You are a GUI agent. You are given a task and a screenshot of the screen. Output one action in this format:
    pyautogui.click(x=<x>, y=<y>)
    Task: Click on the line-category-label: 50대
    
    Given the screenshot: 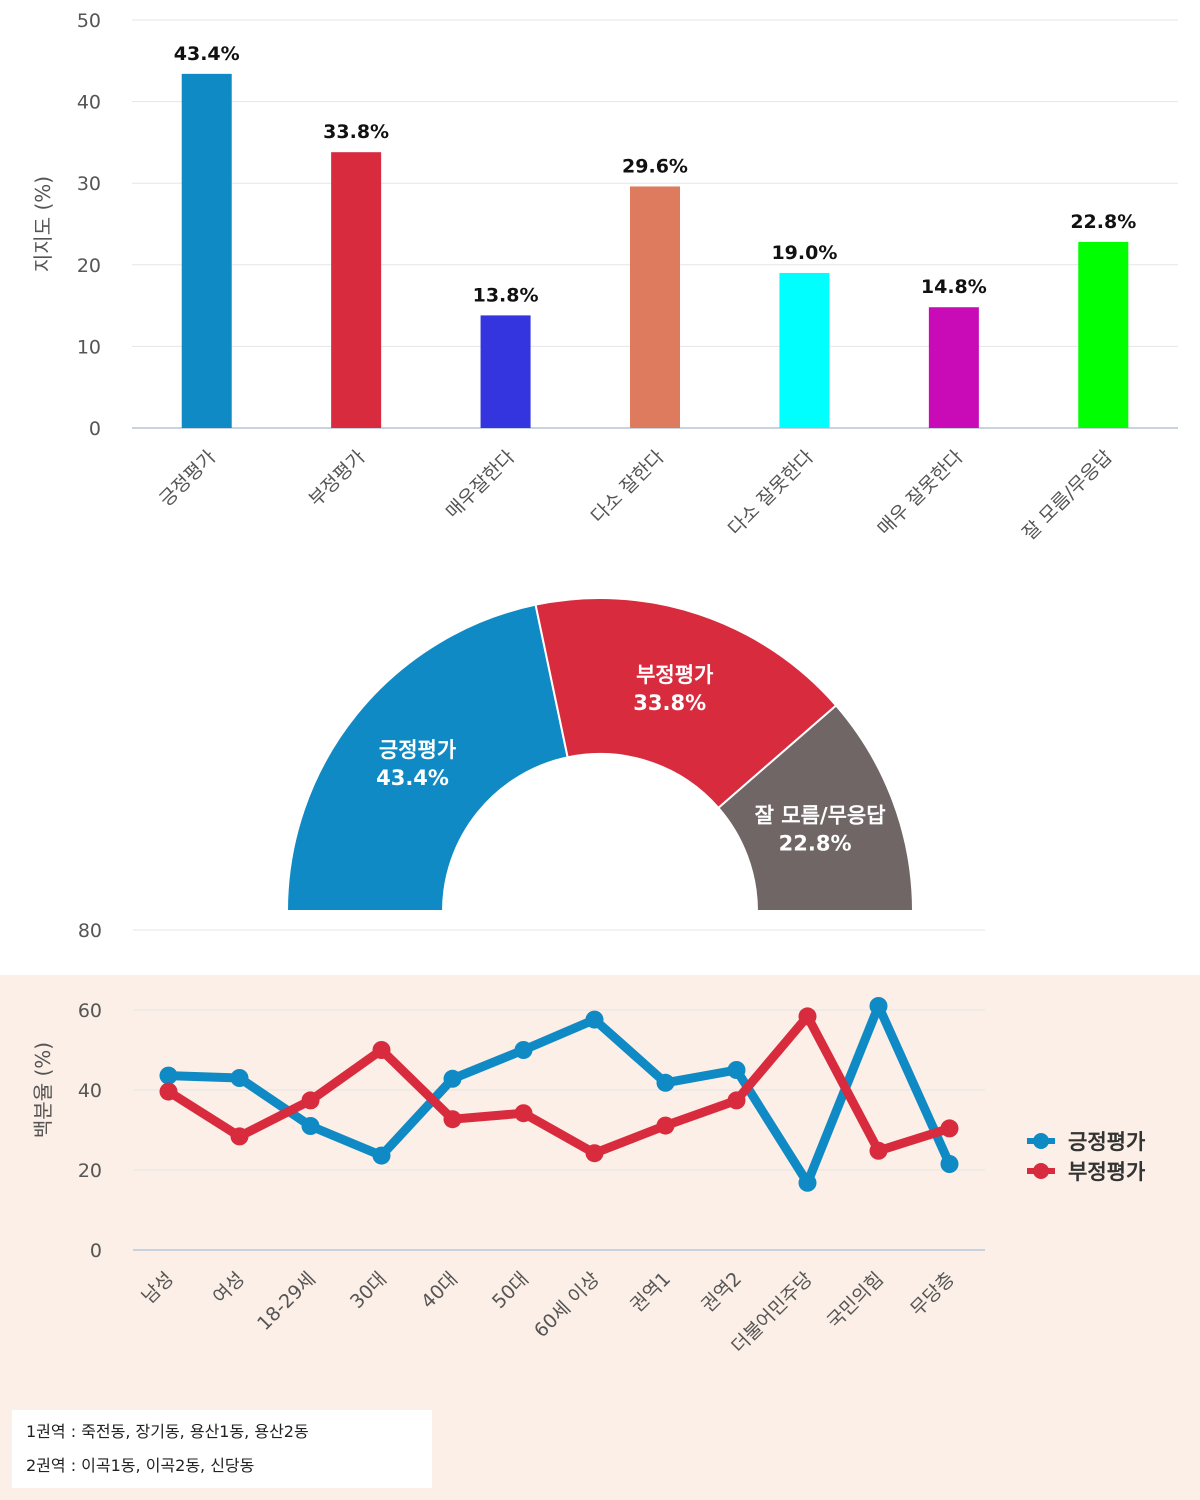 What is the action you would take?
    pyautogui.click(x=510, y=1290)
    